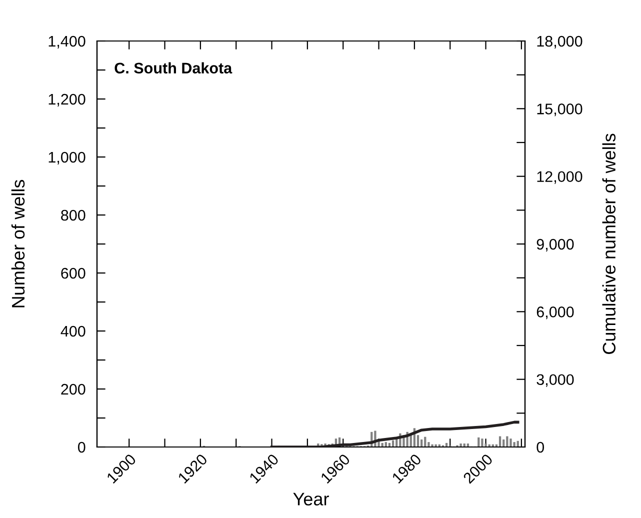 This screenshot has height=518, width=641. Describe the element at coordinates (173, 68) in the screenshot. I see `annotation: C. South Dakota` at that location.